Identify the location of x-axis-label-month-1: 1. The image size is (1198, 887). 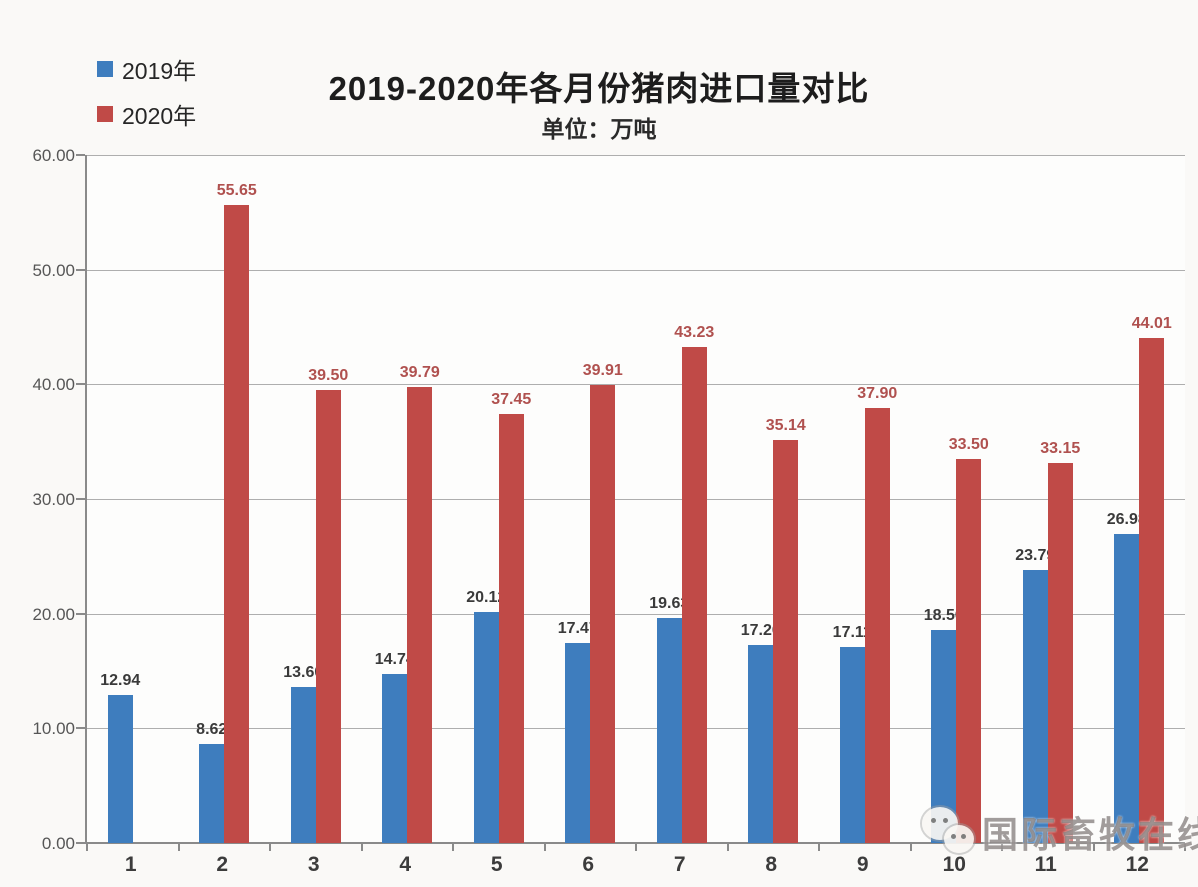
(130, 864).